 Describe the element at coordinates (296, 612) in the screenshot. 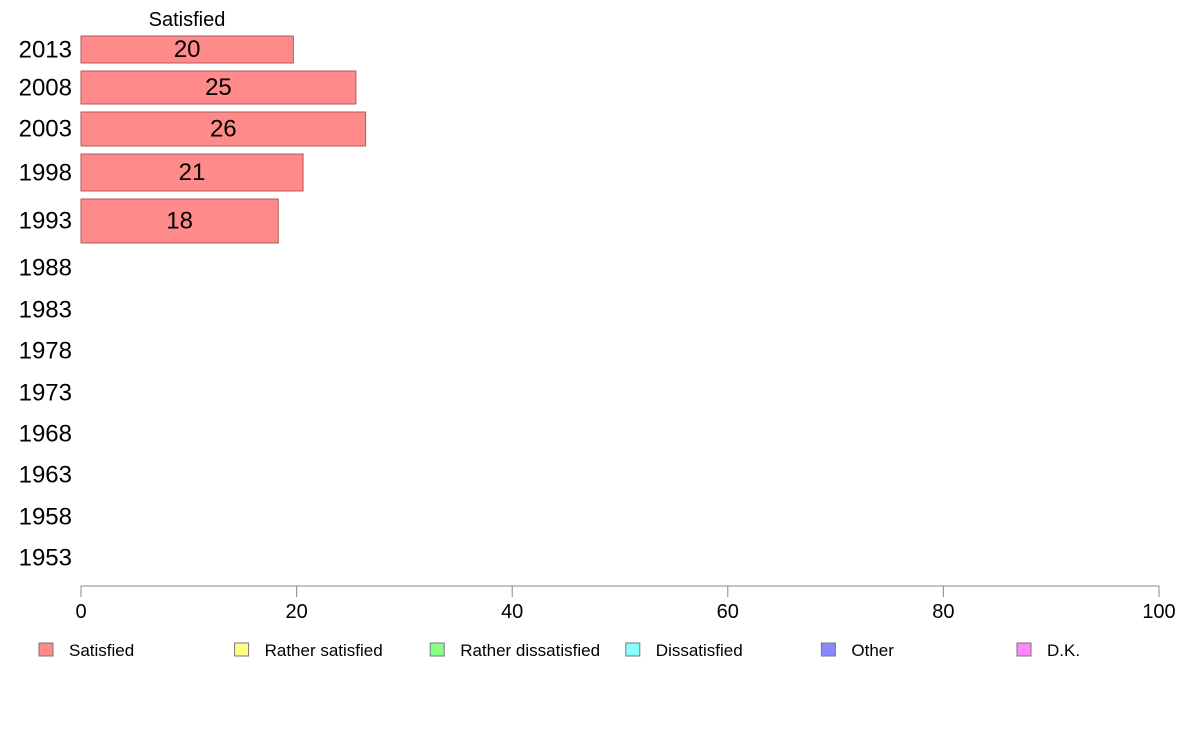

I see `x-tick-label-20: 20` at that location.